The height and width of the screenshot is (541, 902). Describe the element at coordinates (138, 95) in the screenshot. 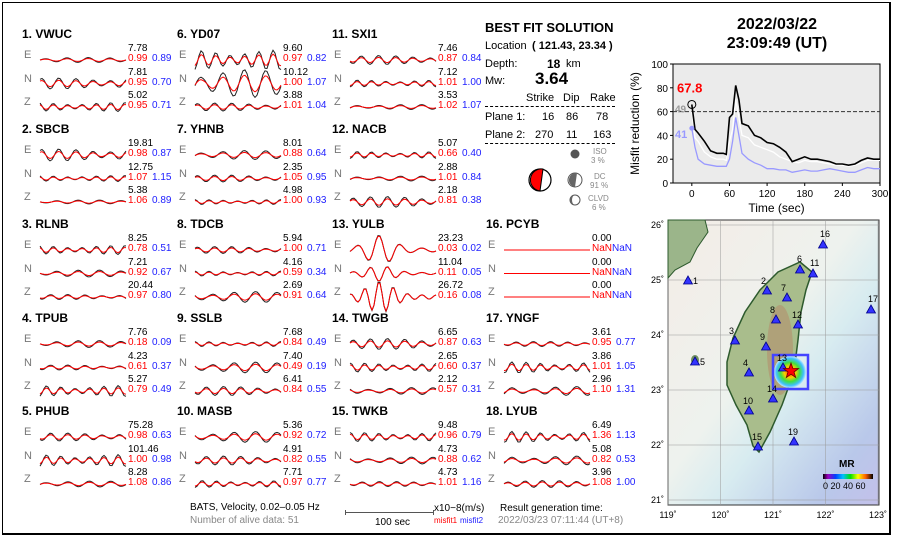

I see `max-amplitude: 5.02` at that location.